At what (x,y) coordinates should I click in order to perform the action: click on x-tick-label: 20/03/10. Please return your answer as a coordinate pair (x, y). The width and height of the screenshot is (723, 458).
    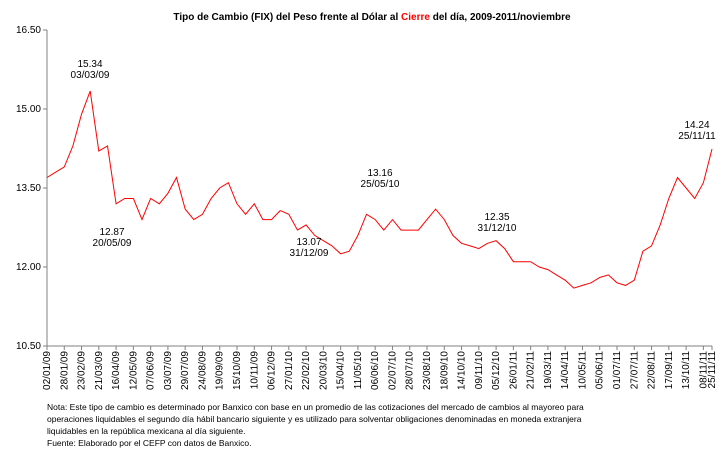
    Looking at the image, I should click on (323, 370).